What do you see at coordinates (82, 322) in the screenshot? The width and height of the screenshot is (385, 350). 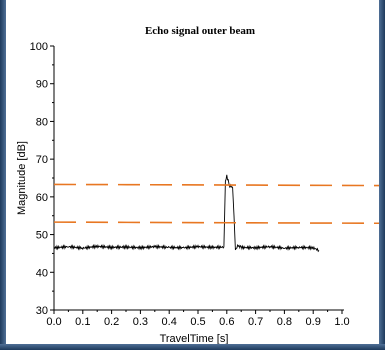 I see `x-tick-label: 0.1` at bounding box center [82, 322].